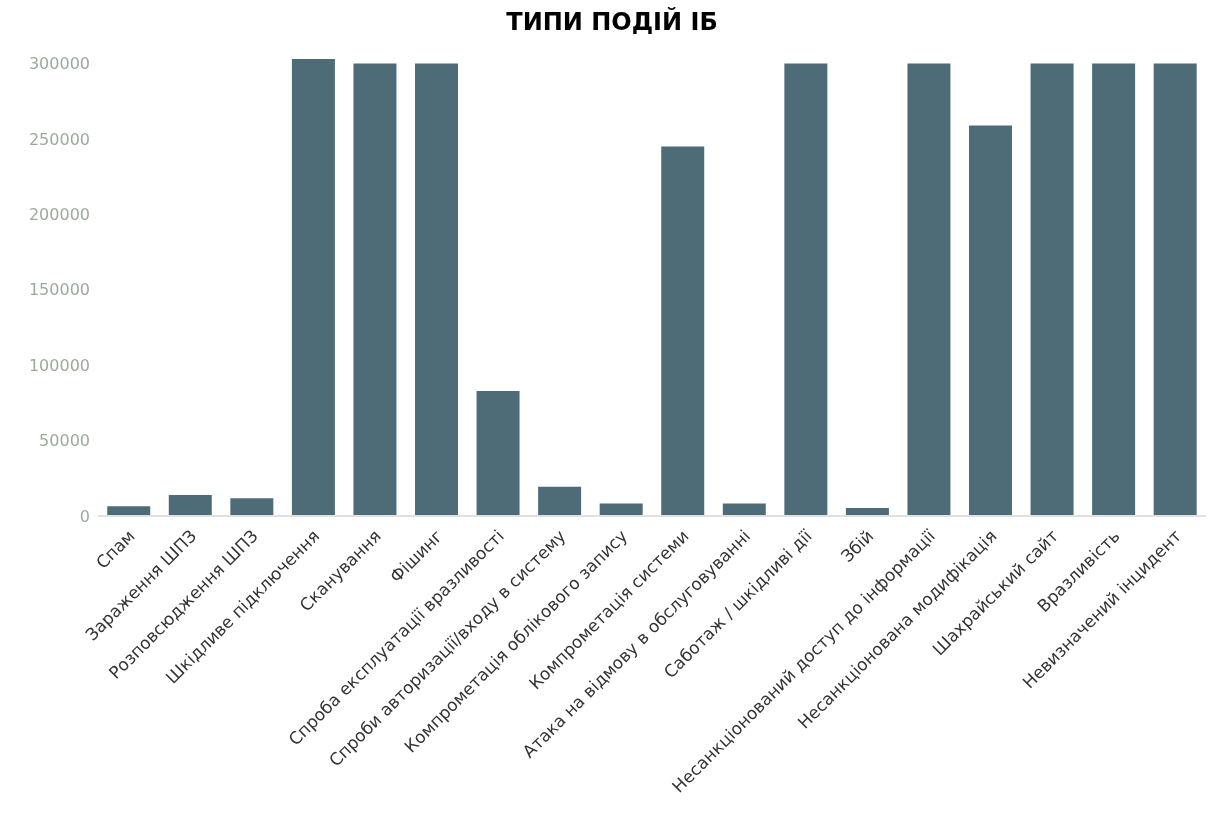 The image size is (1224, 840). Describe the element at coordinates (59, 64) in the screenshot. I see `y-tick-label: 300000` at that location.